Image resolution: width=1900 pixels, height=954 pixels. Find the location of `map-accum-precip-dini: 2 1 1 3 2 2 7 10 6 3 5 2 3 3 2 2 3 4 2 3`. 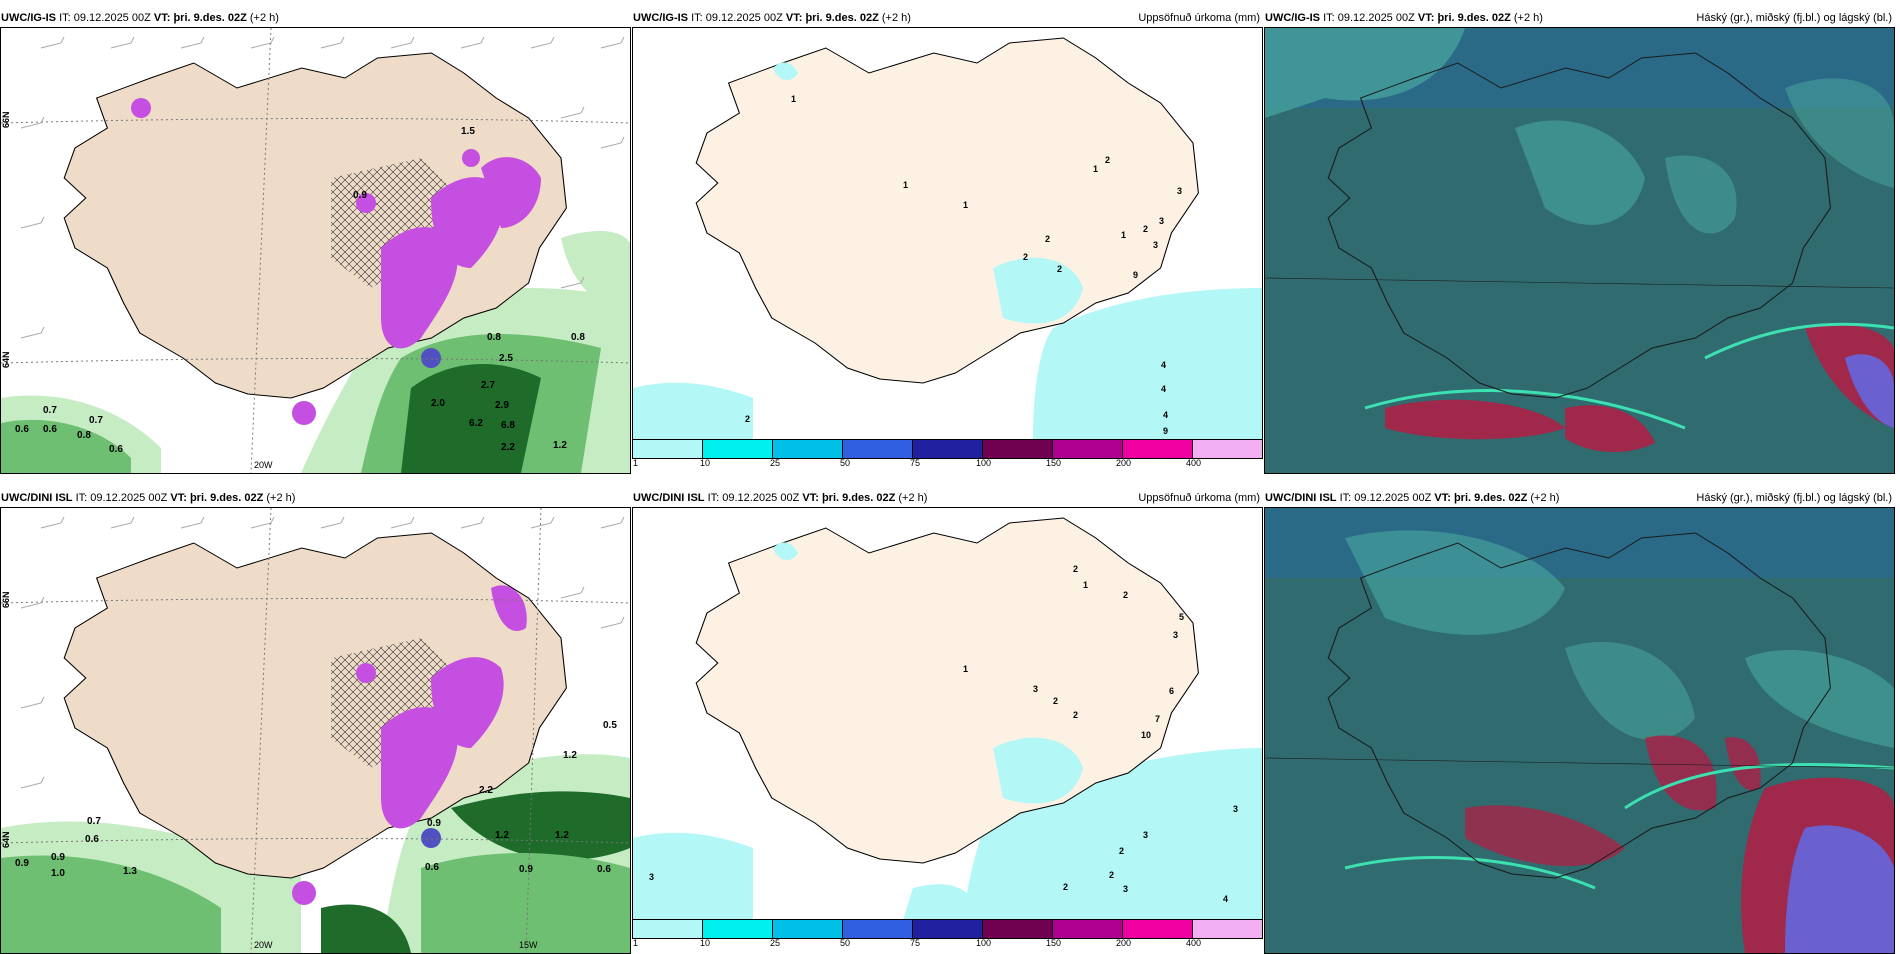

map-accum-precip-dini: 2 1 1 3 2 2 7 10 6 3 5 2 3 3 2 2 3 4 2 3 is located at coordinates (947, 714).